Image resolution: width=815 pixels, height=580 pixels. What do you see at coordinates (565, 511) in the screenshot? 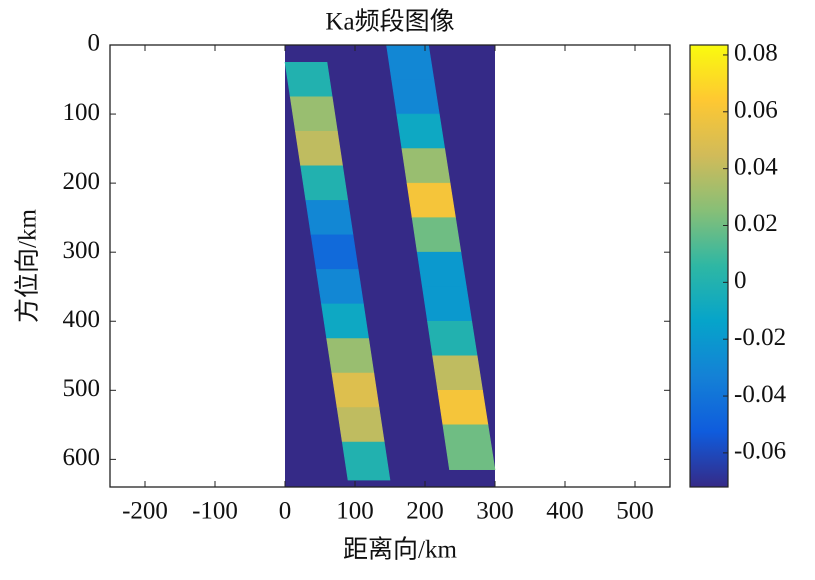
I see `x-tick-label: 400` at bounding box center [565, 511].